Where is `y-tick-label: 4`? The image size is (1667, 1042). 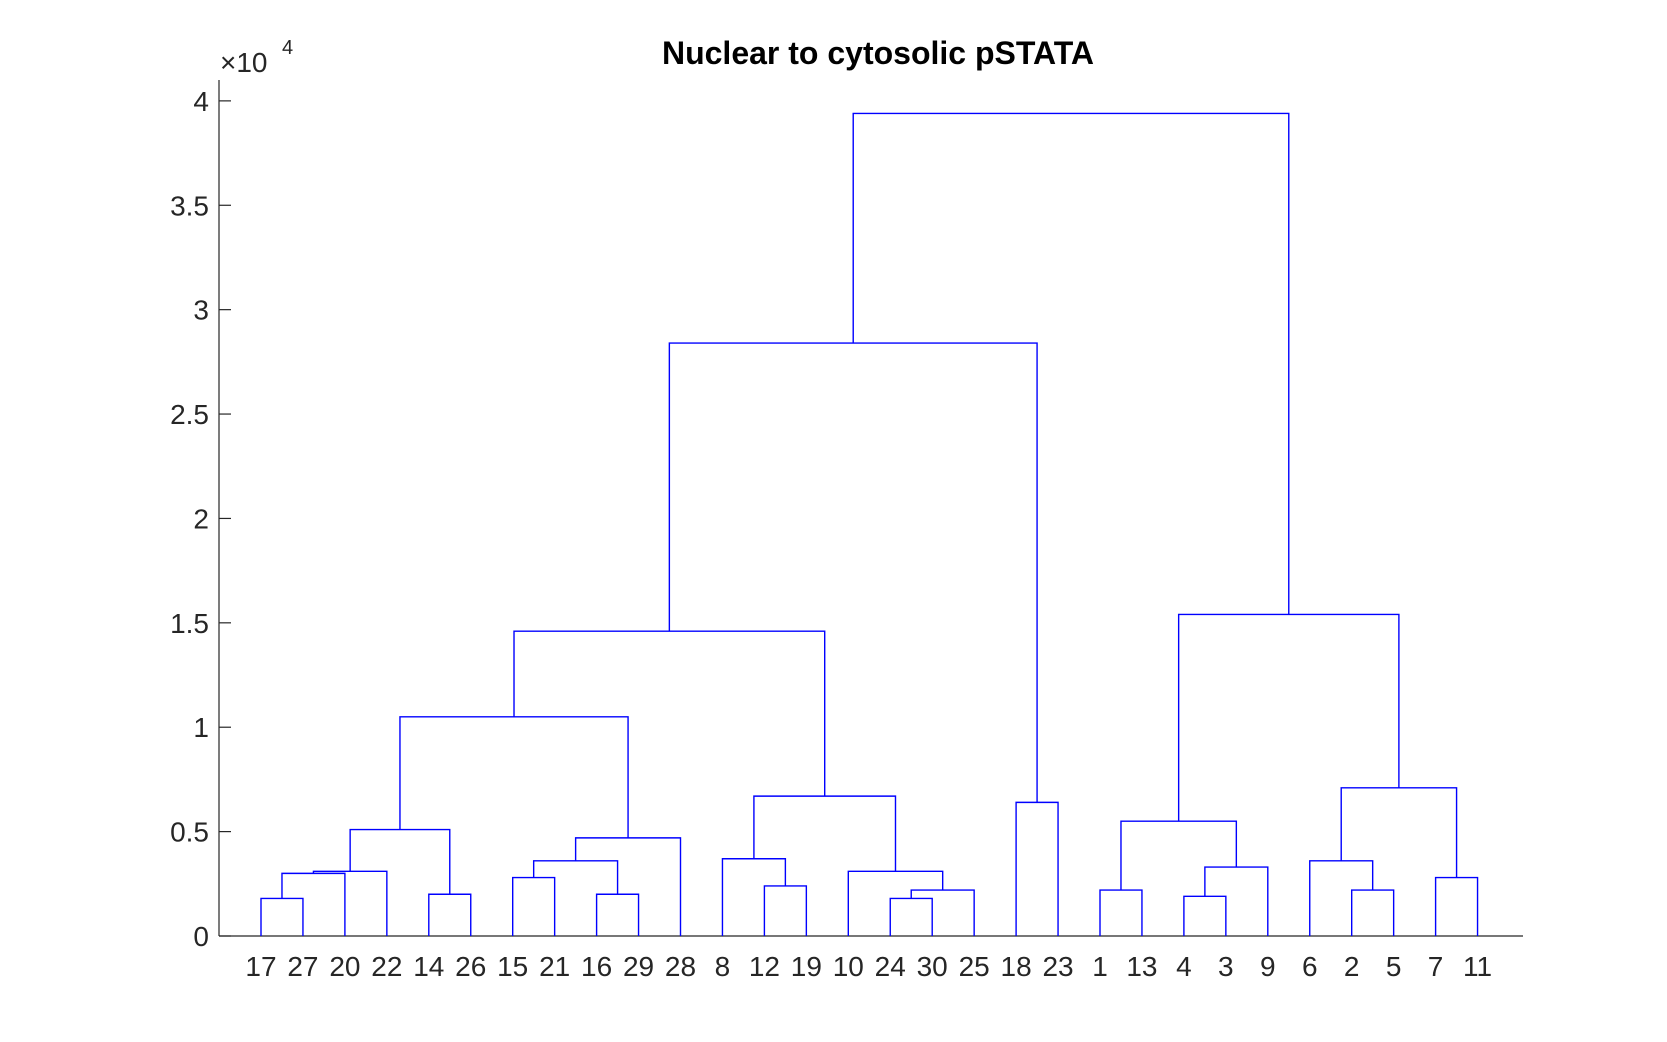 y-tick-label: 4 is located at coordinates (201, 101).